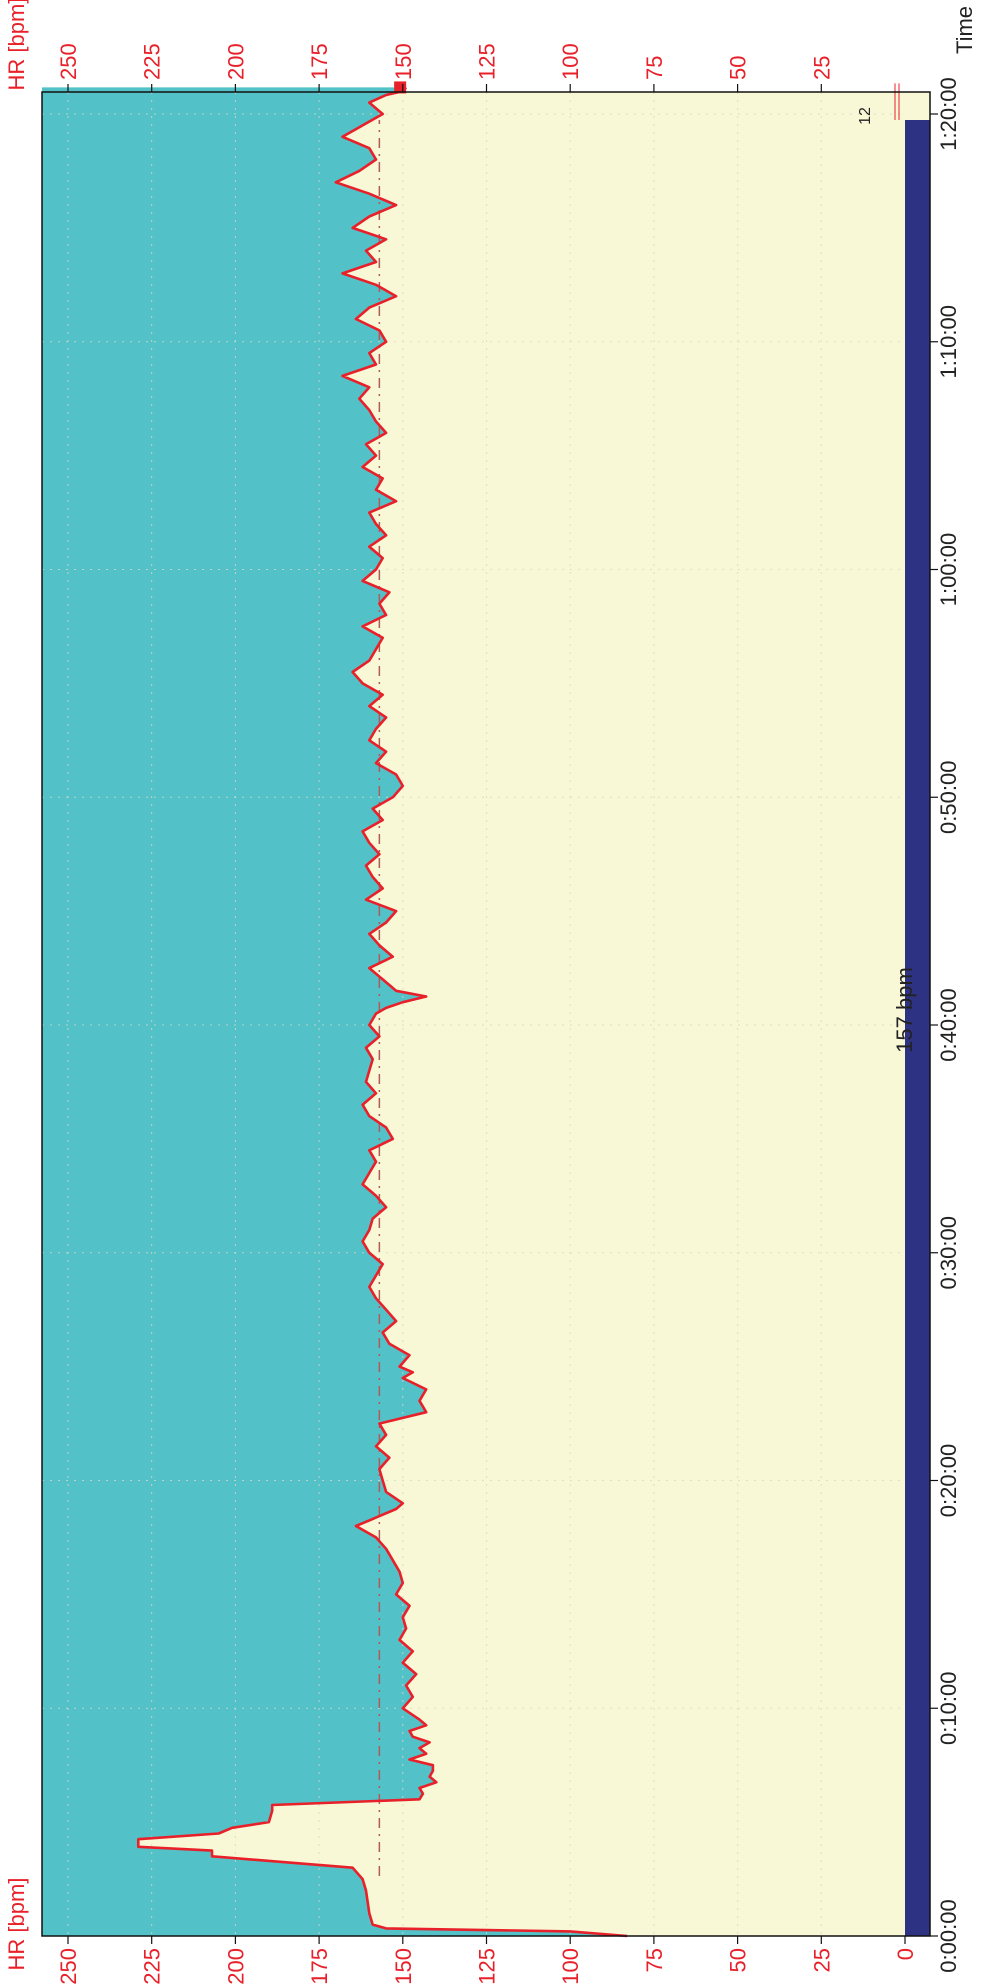  Describe the element at coordinates (235, 61) in the screenshot. I see `hr-tick-label-top: 200` at that location.